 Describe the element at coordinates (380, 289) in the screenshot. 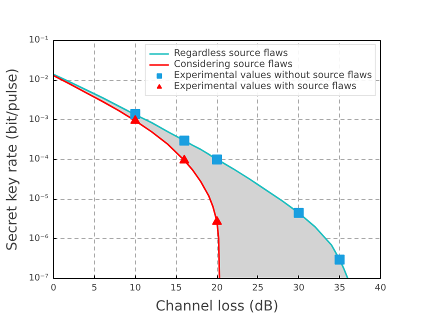

I see `x-tick-label: 40` at that location.